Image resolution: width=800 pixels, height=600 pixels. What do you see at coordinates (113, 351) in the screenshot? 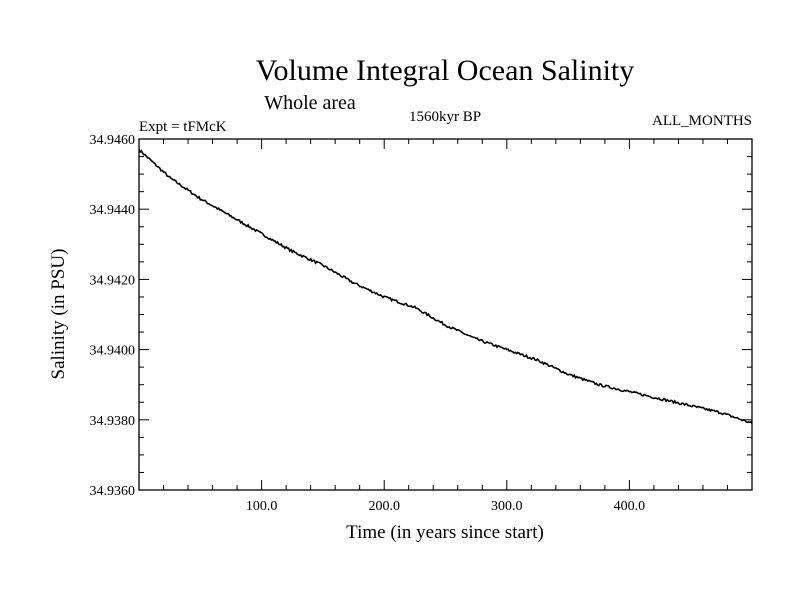
I see `y-tick-label: 34.9400` at bounding box center [113, 351].